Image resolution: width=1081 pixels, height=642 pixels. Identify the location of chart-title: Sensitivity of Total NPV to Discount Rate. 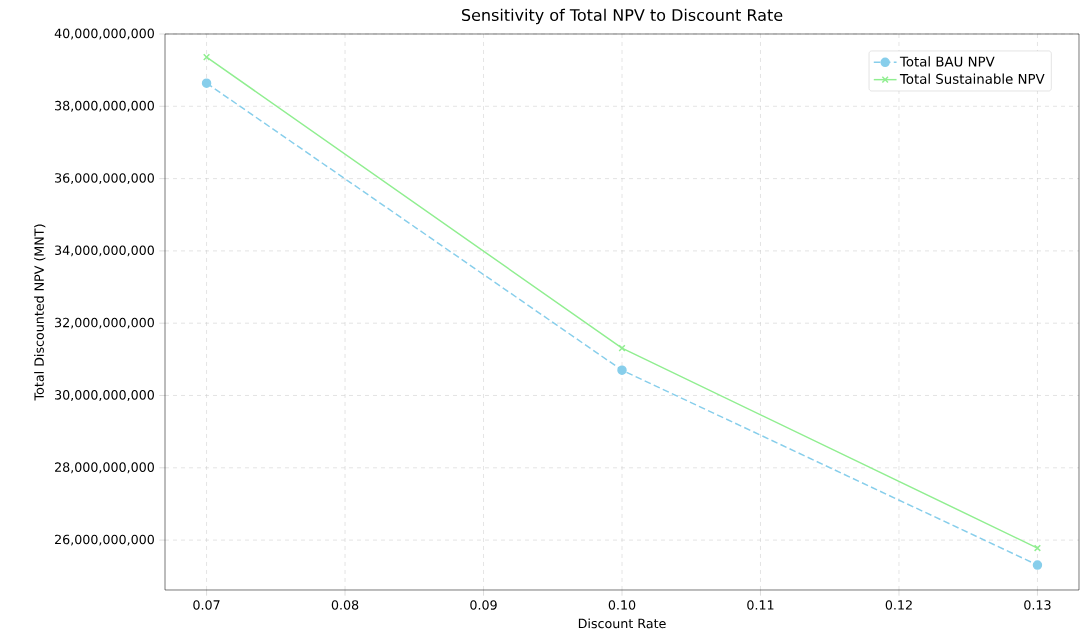
(622, 16).